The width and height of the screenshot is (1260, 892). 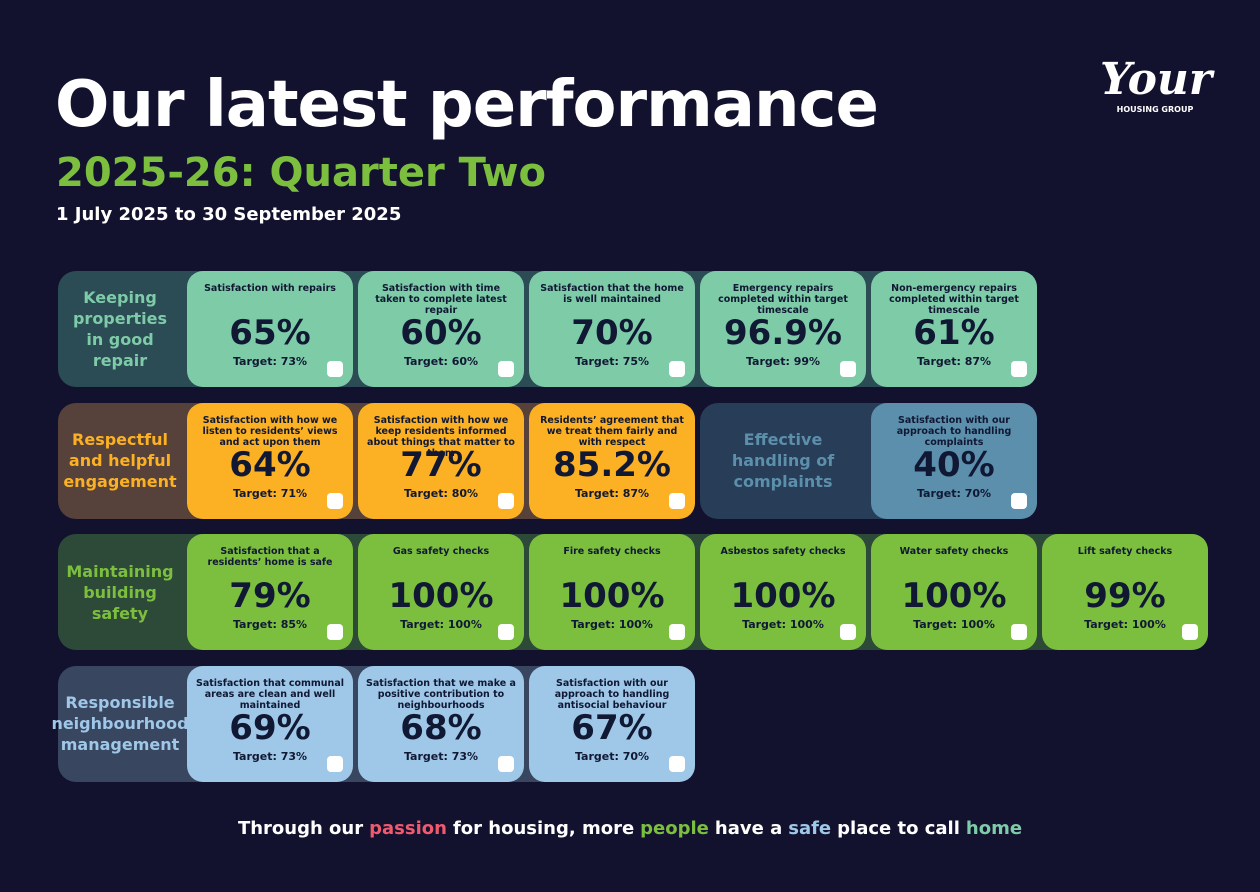 What do you see at coordinates (120, 723) in the screenshot?
I see `section-label: Responsible neighbourhood management` at bounding box center [120, 723].